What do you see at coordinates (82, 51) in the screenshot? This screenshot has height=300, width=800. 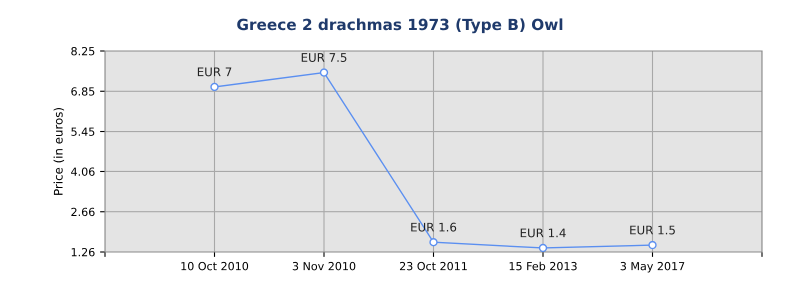 I see `y-tick-label: 8.25` at bounding box center [82, 51].